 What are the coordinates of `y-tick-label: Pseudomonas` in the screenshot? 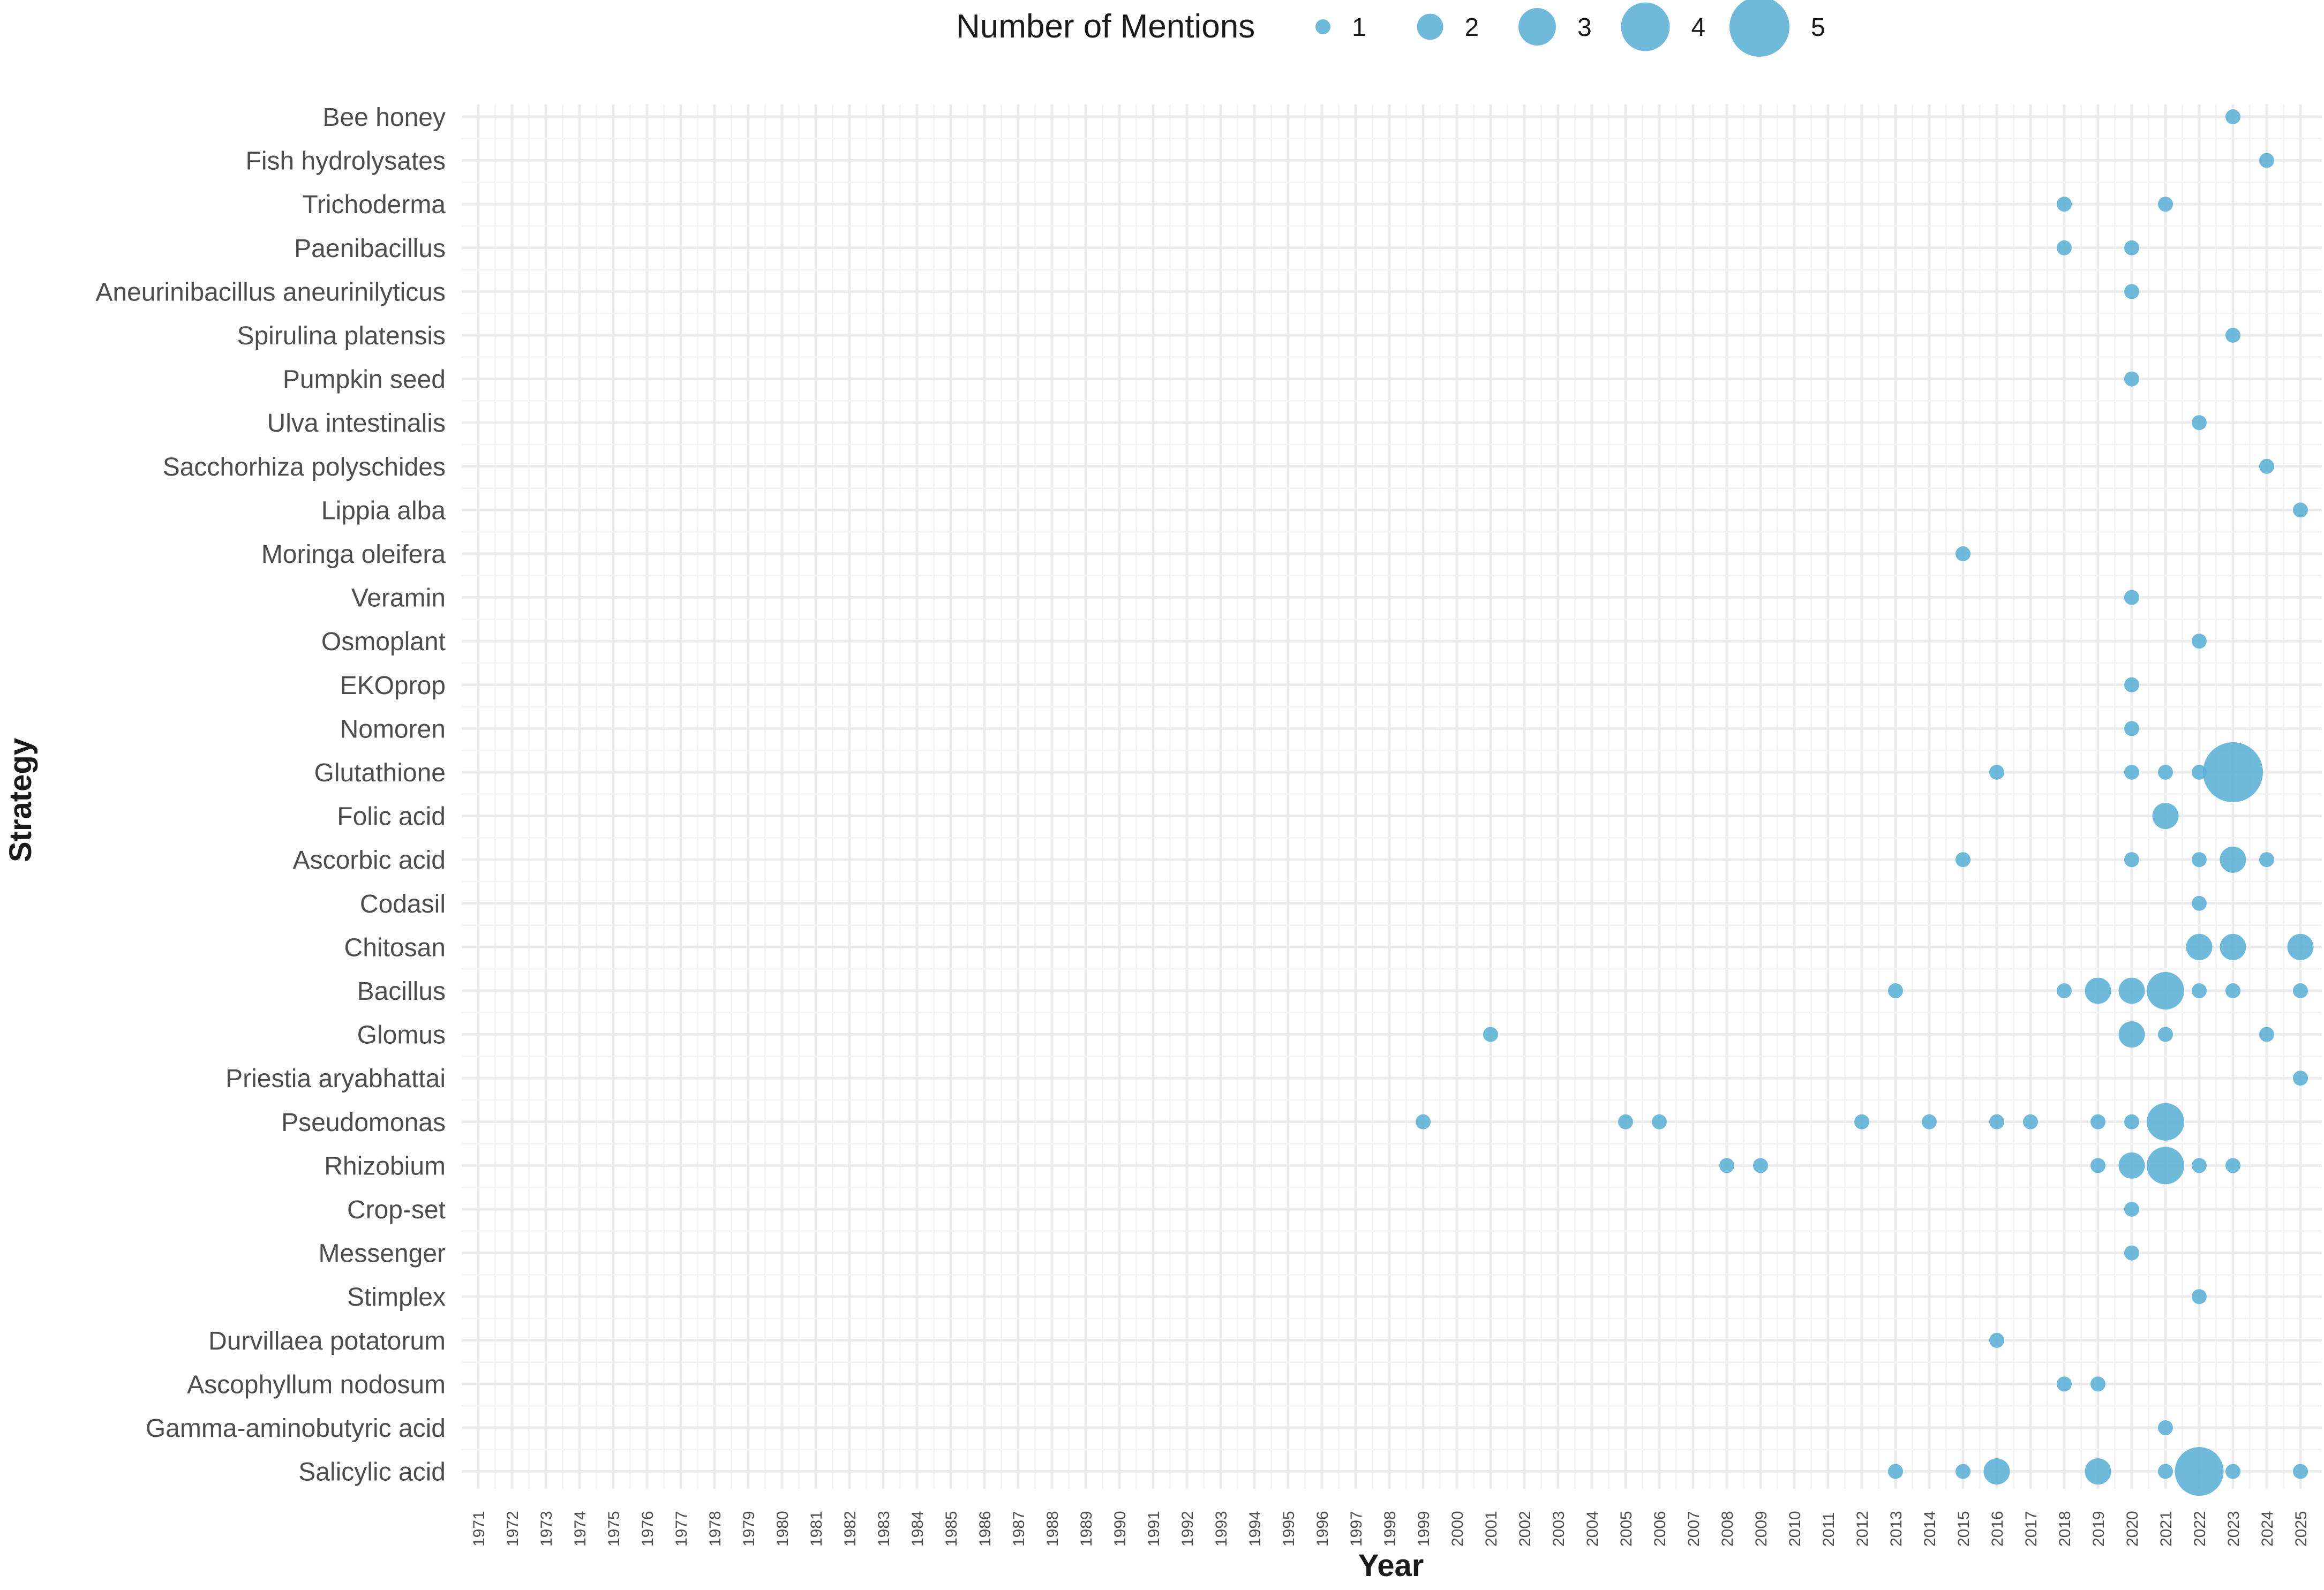 It's located at (364, 1123).